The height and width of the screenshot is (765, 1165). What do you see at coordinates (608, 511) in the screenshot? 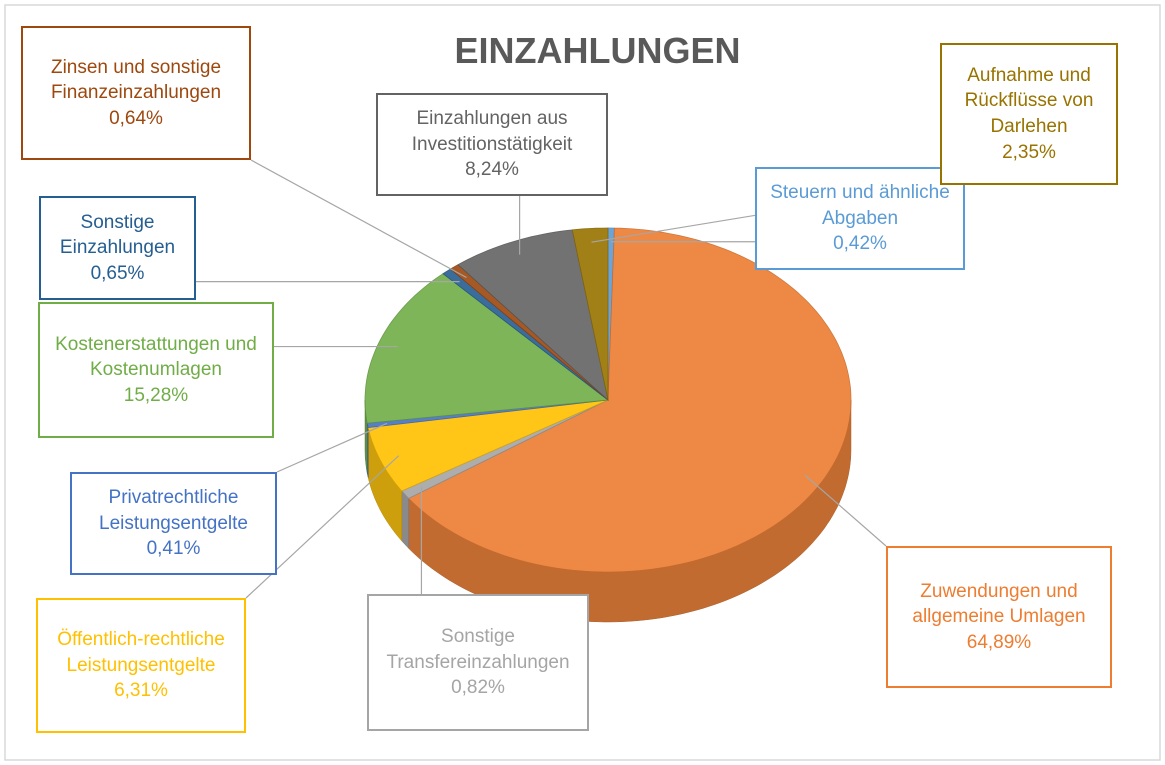
I see `pie-sides` at bounding box center [608, 511].